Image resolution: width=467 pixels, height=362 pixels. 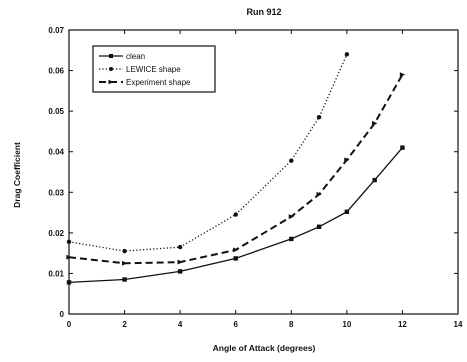 I want to click on legend-label: LEWICE shape, so click(x=153, y=69).